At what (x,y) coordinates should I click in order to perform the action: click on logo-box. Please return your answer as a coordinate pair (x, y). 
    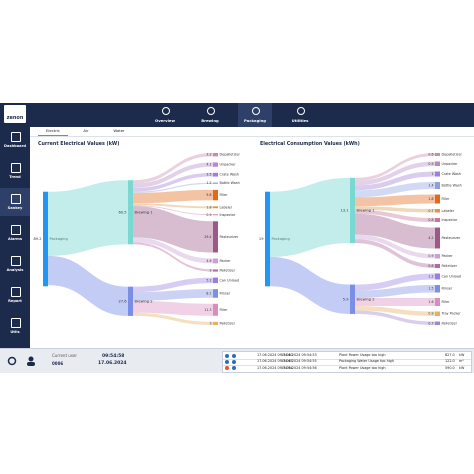
    Looking at the image, I should click on (15, 114).